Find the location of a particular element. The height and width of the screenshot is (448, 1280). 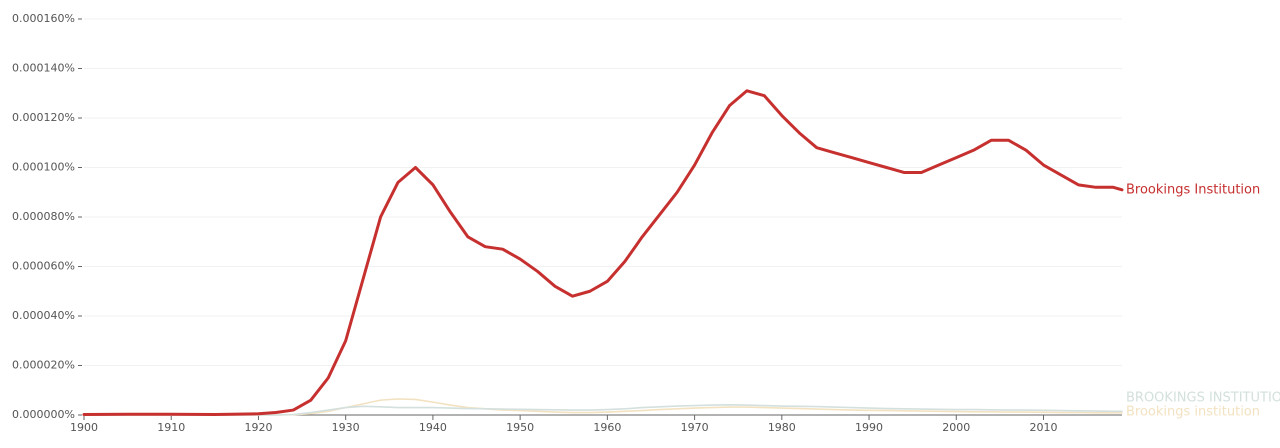

x-tick-label: 1960 is located at coordinates (607, 427).